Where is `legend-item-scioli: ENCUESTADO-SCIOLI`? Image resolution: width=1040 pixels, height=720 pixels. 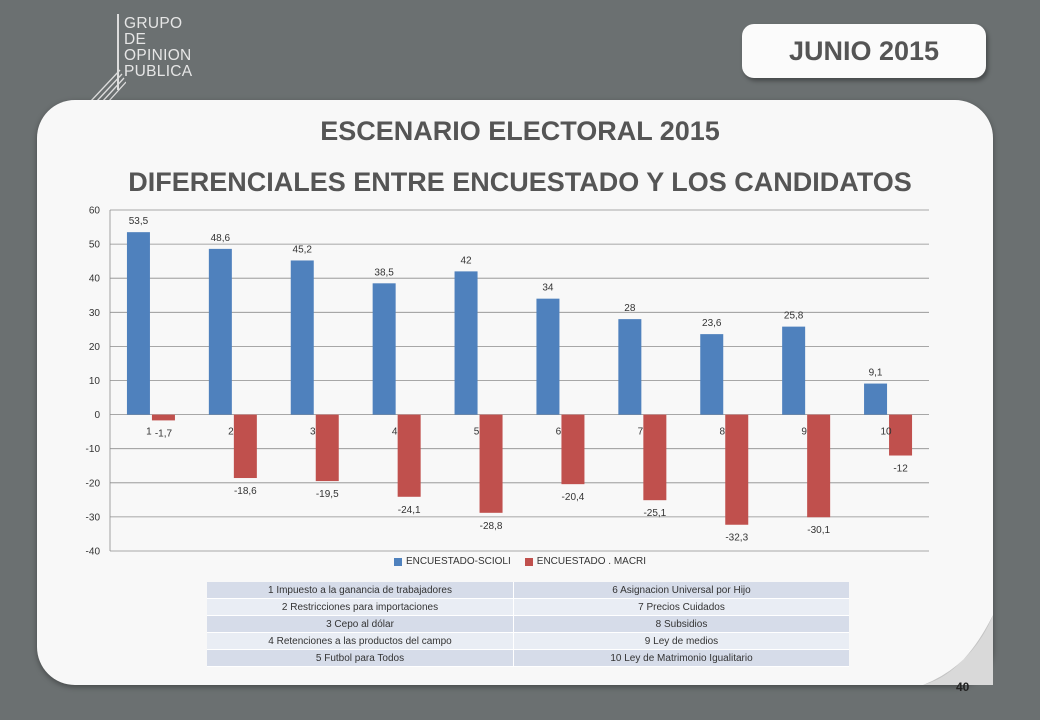 legend-item-scioli: ENCUESTADO-SCIOLI is located at coordinates (452, 561).